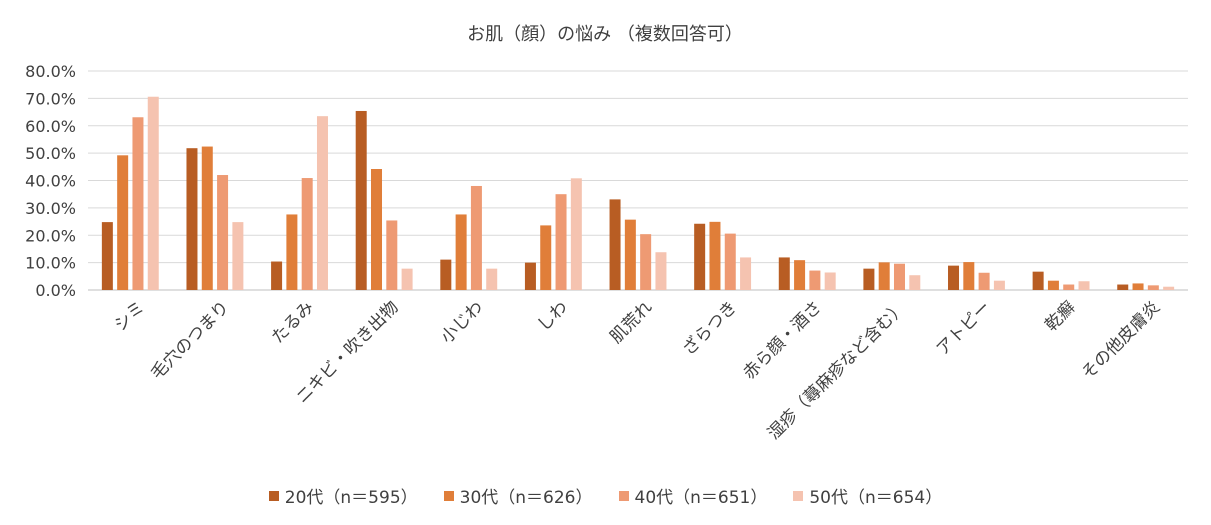 The height and width of the screenshot is (525, 1211). Describe the element at coordinates (462, 322) in the screenshot. I see `x-tick-label: 小じわ` at that location.